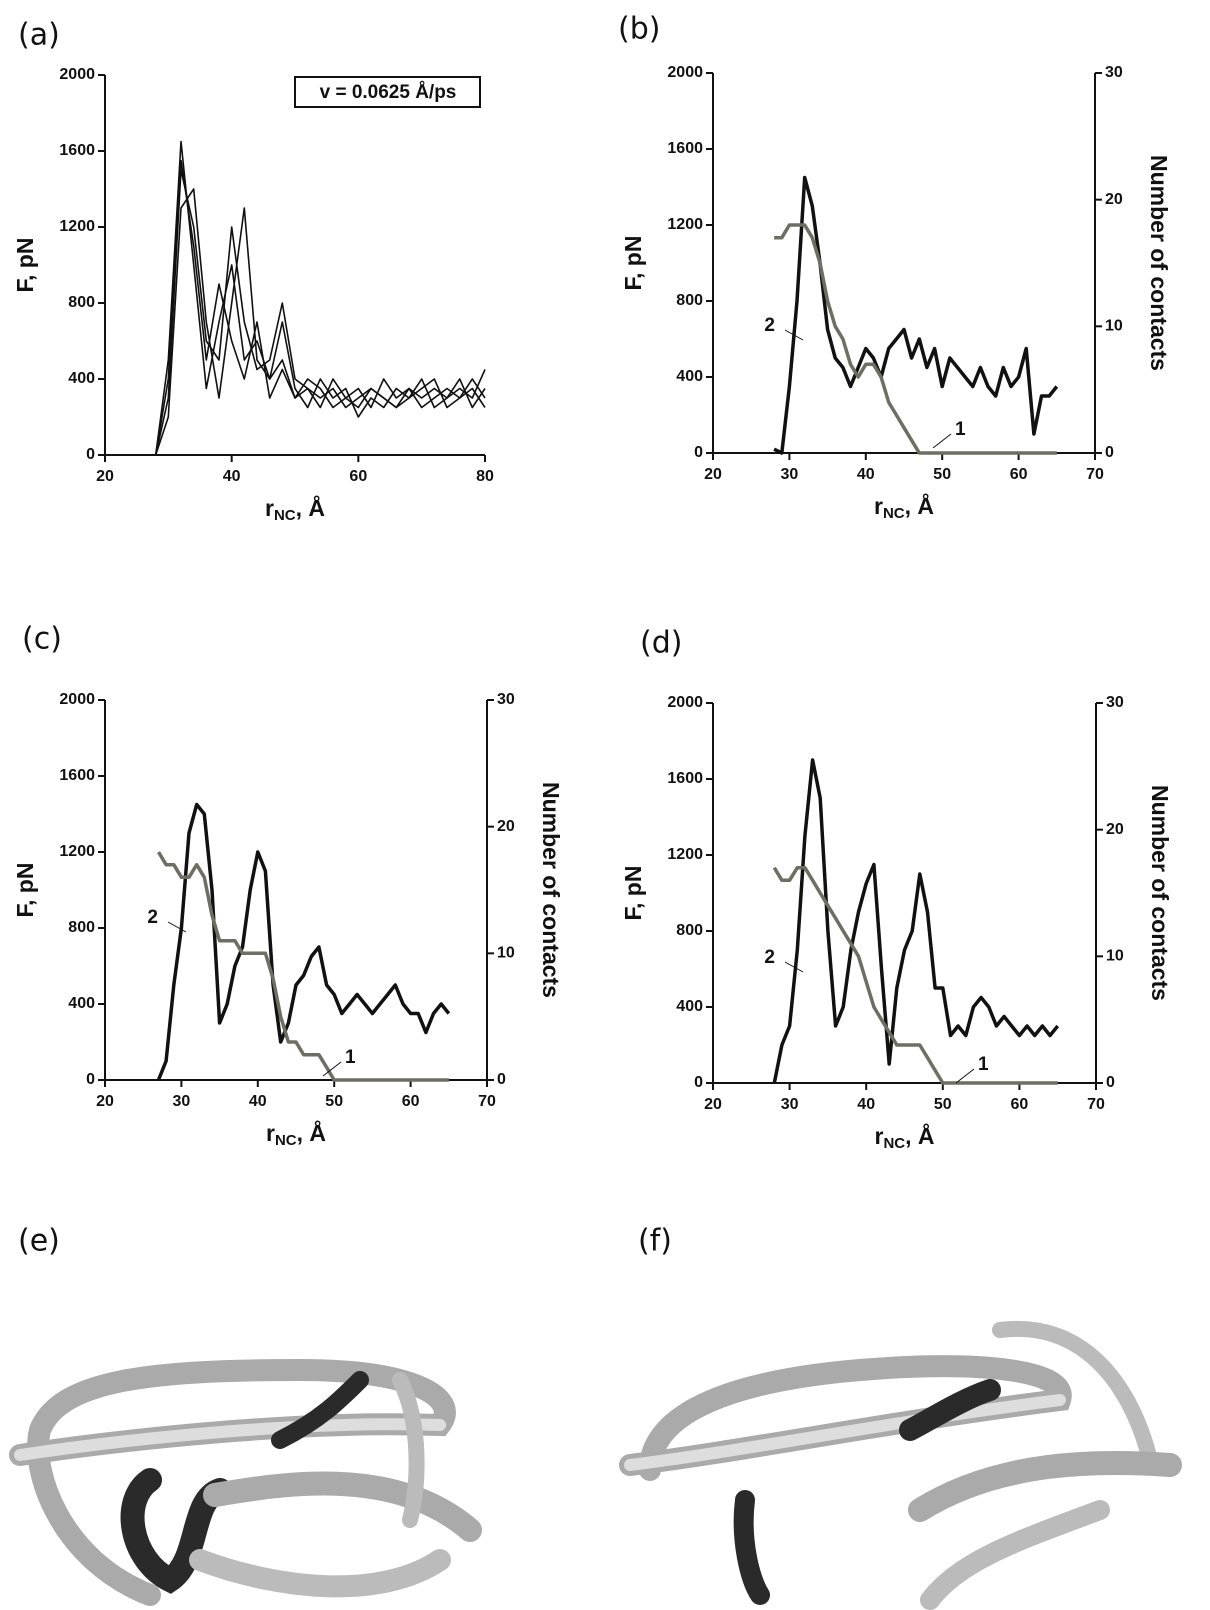 This screenshot has width=1210, height=1610. I want to click on panel-label: (b), so click(639, 29).